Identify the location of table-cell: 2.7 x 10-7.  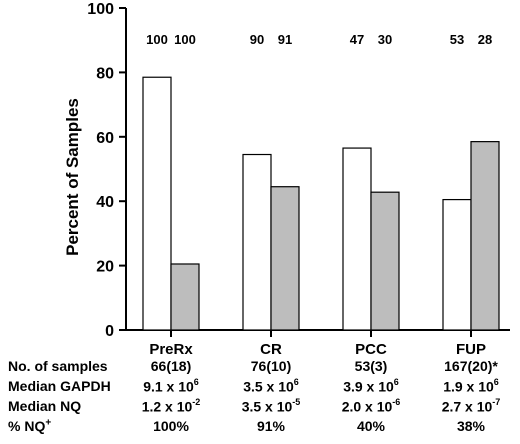
(468, 406).